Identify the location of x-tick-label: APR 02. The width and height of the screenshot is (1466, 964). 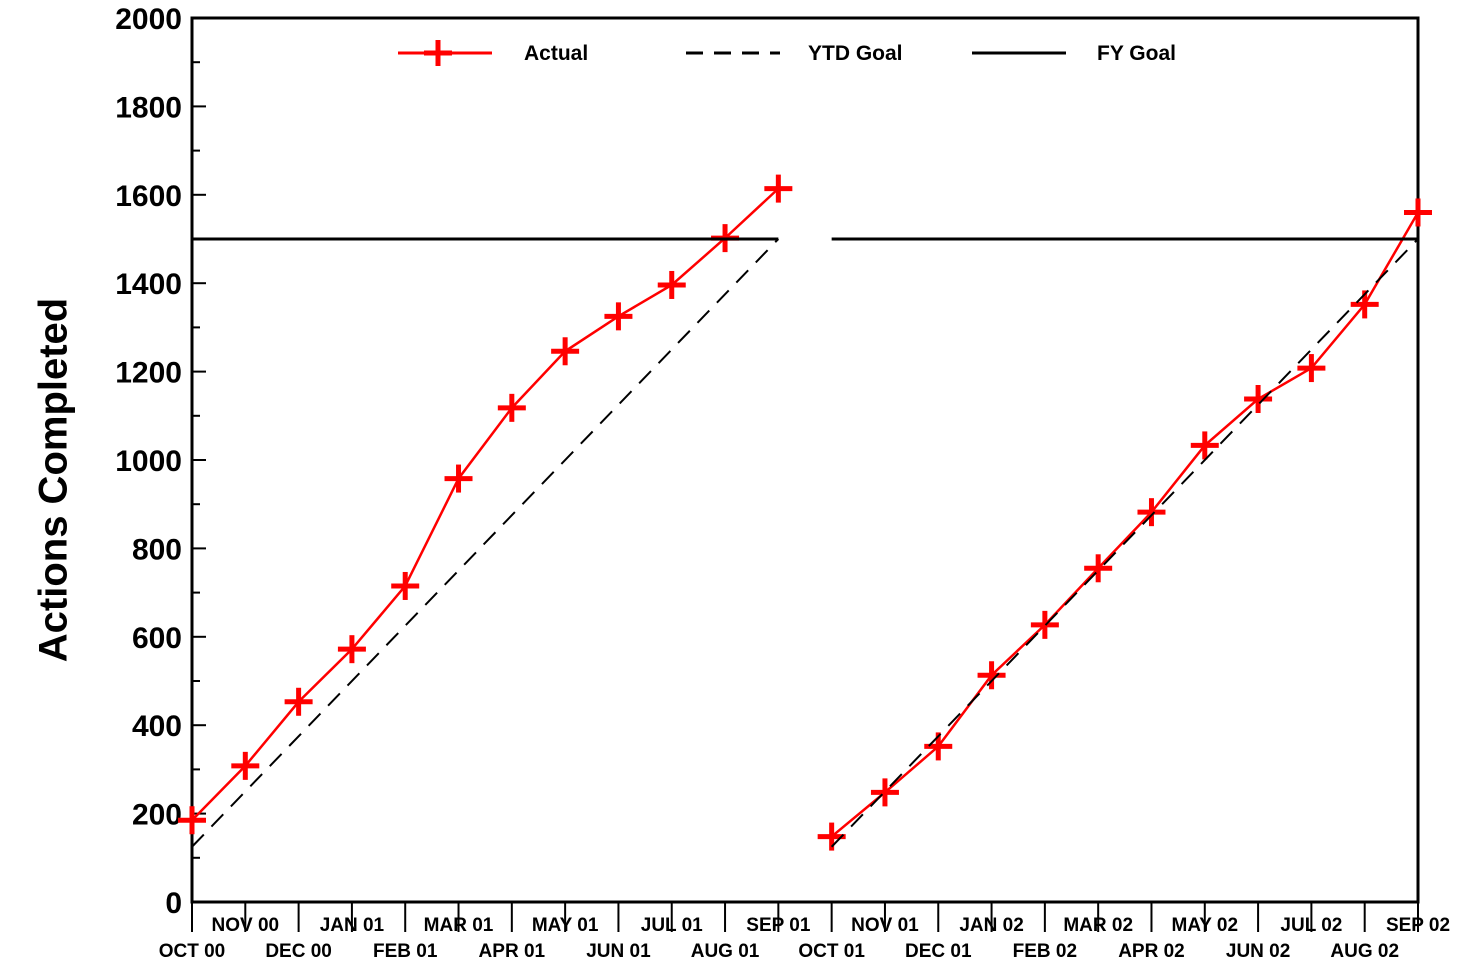
(1151, 951).